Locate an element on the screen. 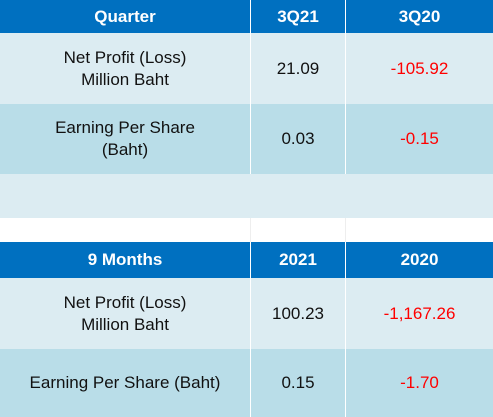 The image size is (493, 417). quarter-net-profit-previous: -105.92 is located at coordinates (419, 68).